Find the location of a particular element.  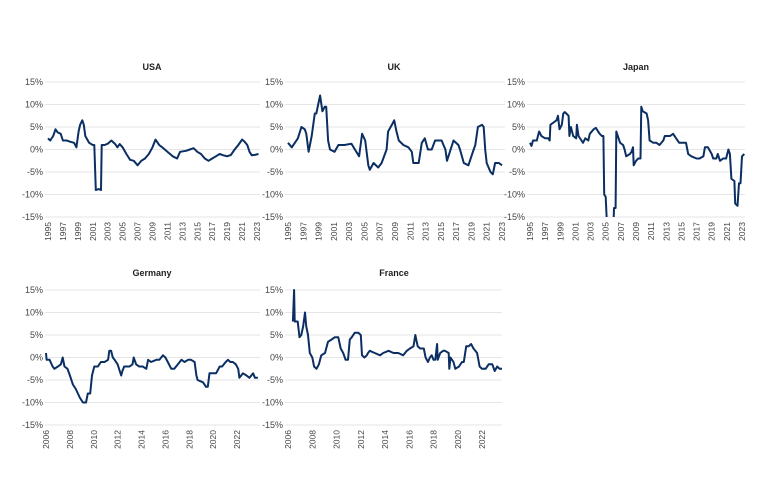

france-x-tick-label: 2014 is located at coordinates (385, 439).